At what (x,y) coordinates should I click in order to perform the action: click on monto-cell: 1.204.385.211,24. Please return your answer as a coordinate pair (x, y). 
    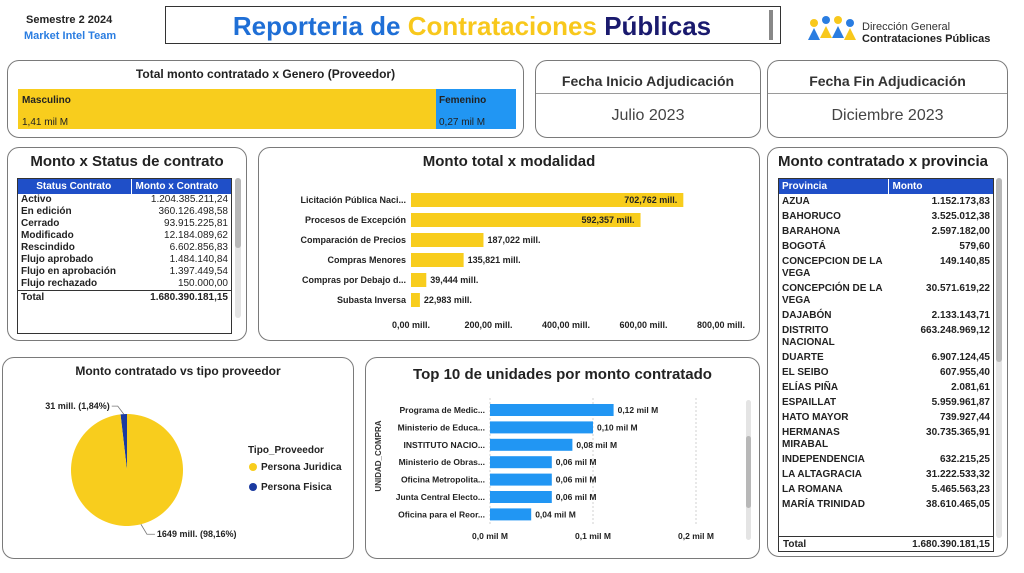
    Looking at the image, I should click on (189, 199).